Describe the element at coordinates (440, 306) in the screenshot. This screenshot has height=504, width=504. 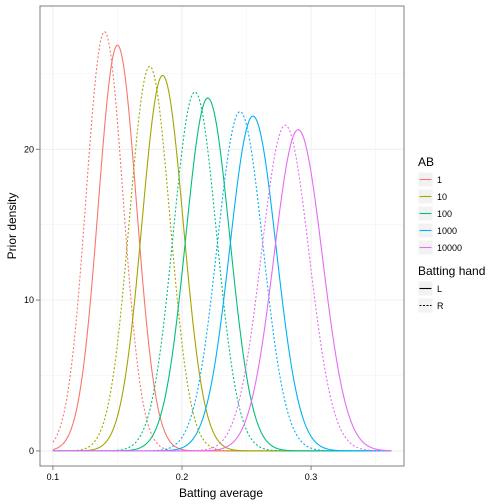
I see `legend-label: R` at that location.